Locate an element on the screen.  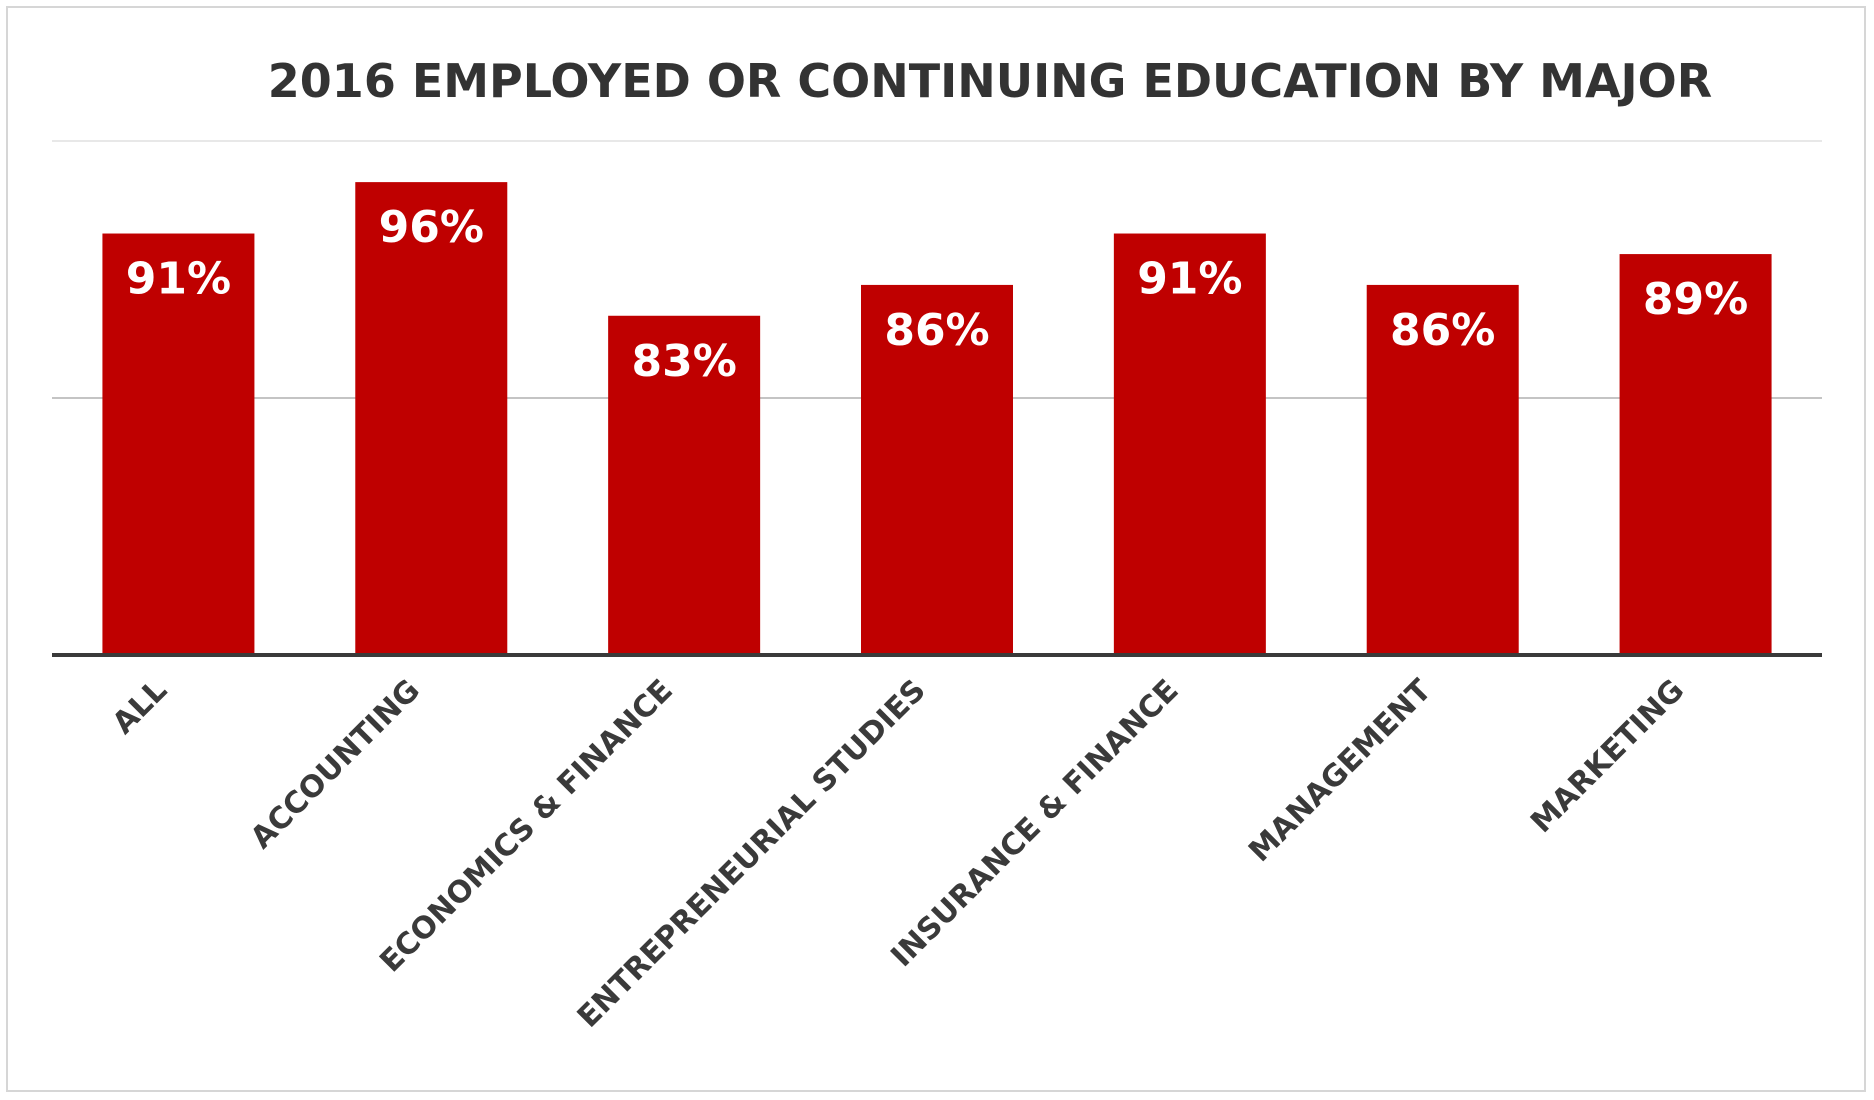
x-tick-label: MARKETING is located at coordinates (1607, 756).